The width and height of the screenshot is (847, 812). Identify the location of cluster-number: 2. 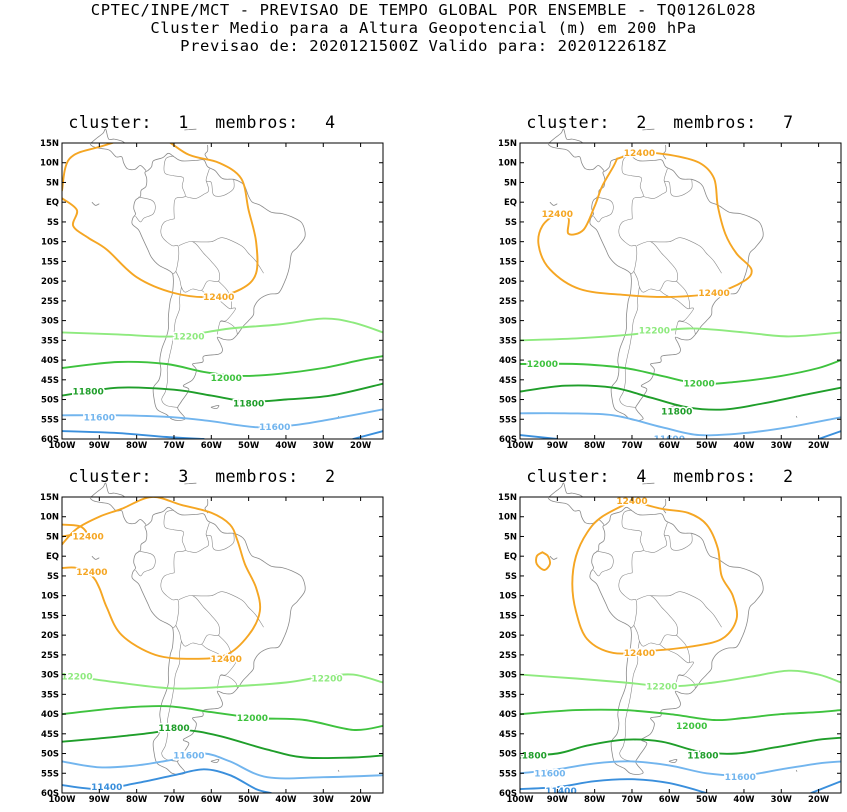
(641, 122).